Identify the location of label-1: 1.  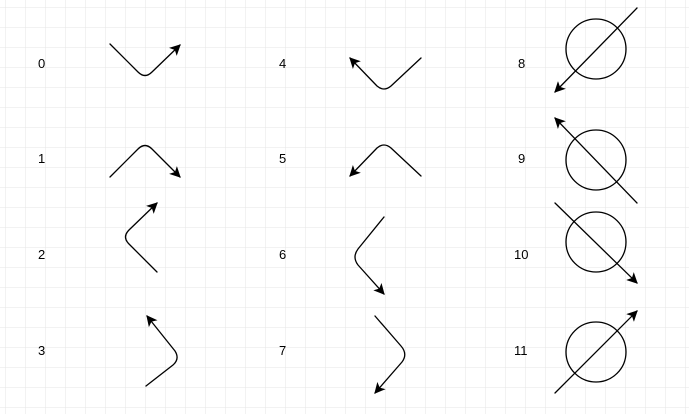
(41, 158).